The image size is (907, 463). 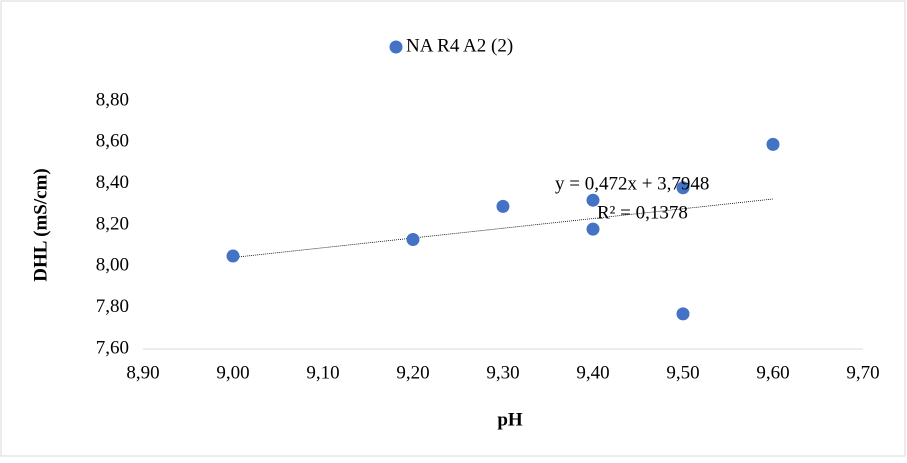 I want to click on y-tick-label: 7,60, so click(x=112, y=347).